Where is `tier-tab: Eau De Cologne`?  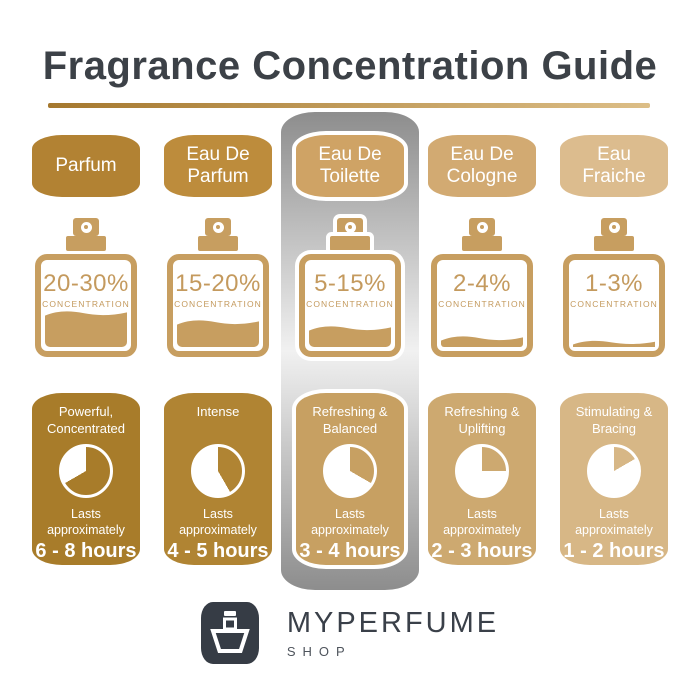 tier-tab: Eau De Cologne is located at coordinates (482, 166).